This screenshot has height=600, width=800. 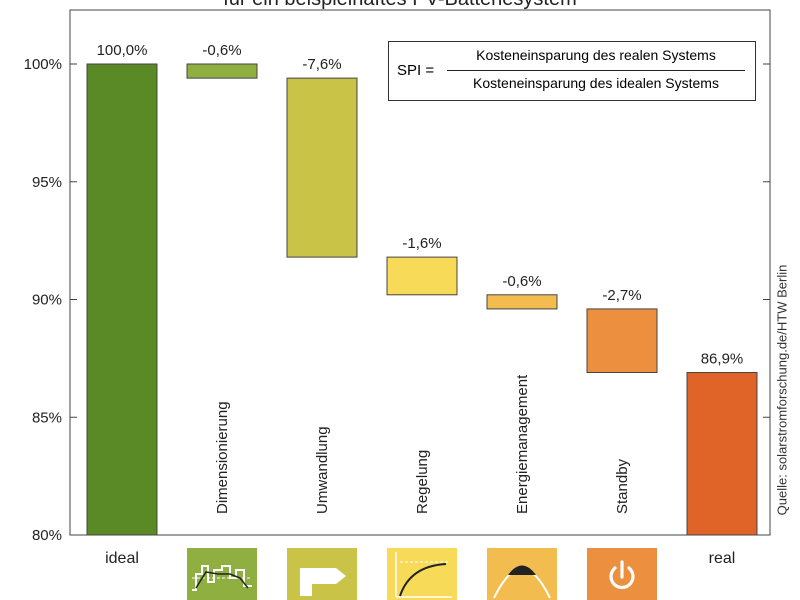 I want to click on formula-lhs: SPI =, so click(x=416, y=70).